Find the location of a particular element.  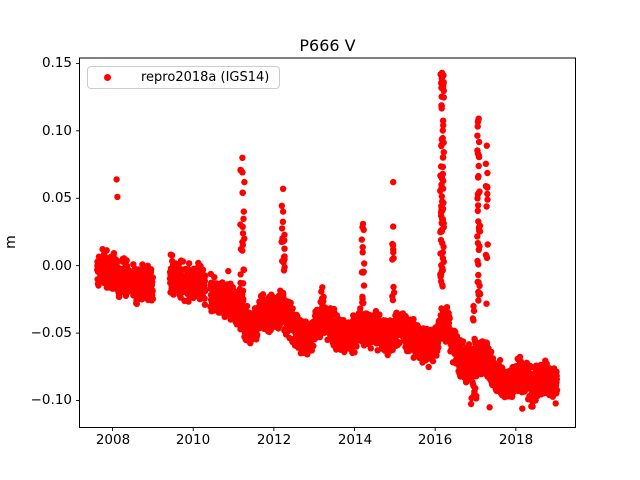

y-tick-label-4: −0.05 is located at coordinates (51, 333).